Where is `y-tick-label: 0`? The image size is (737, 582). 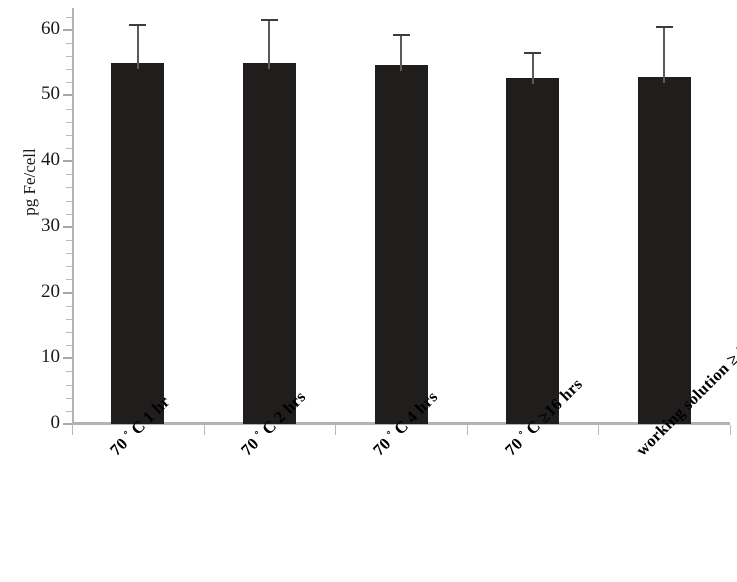
y-tick-label: 0 is located at coordinates (55, 422).